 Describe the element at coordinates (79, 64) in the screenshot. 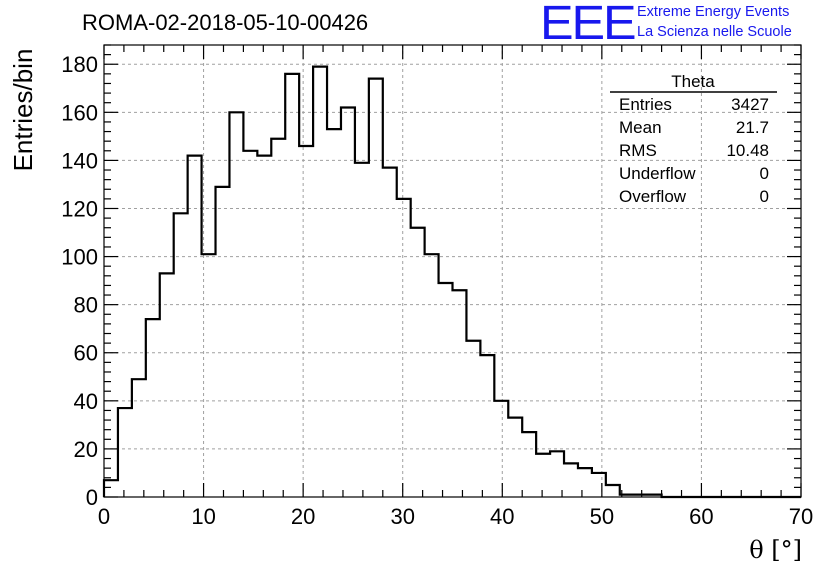

I see `y-tick-label: 180` at that location.